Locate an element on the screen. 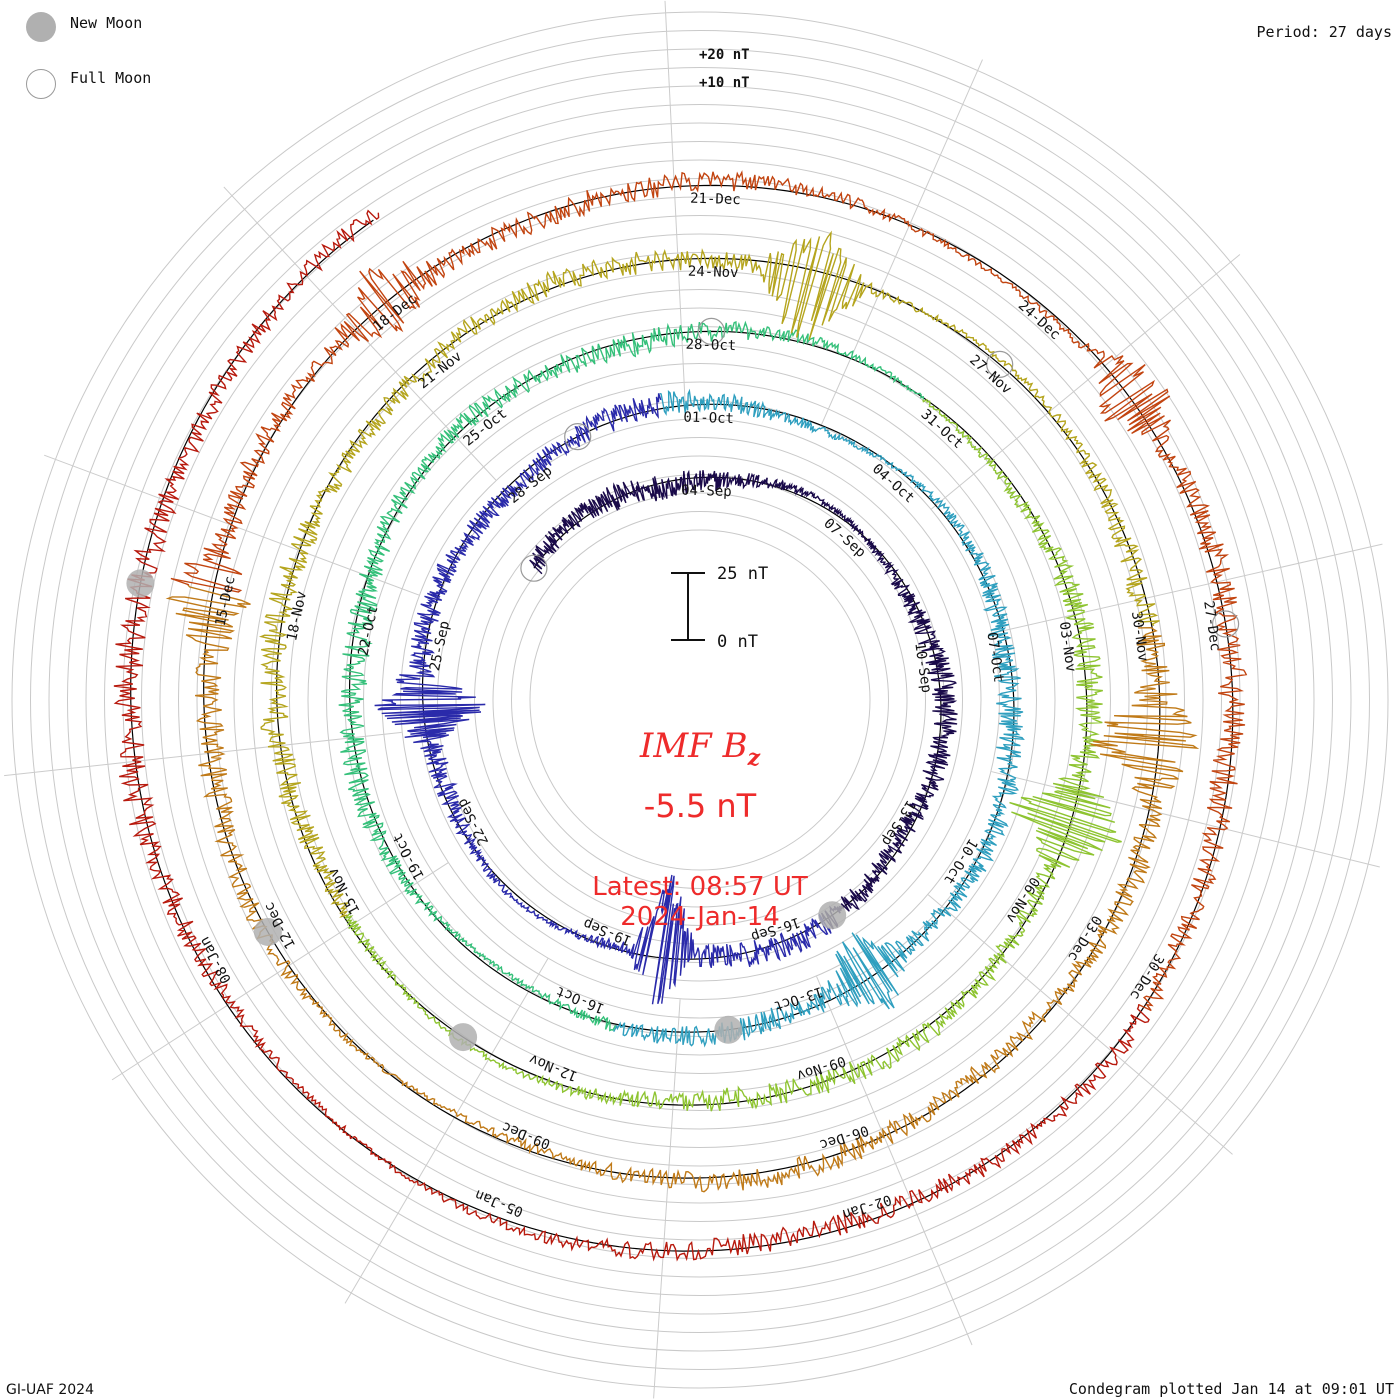 The width and height of the screenshot is (1400, 1400). date-label: 07-Oct is located at coordinates (994, 657).